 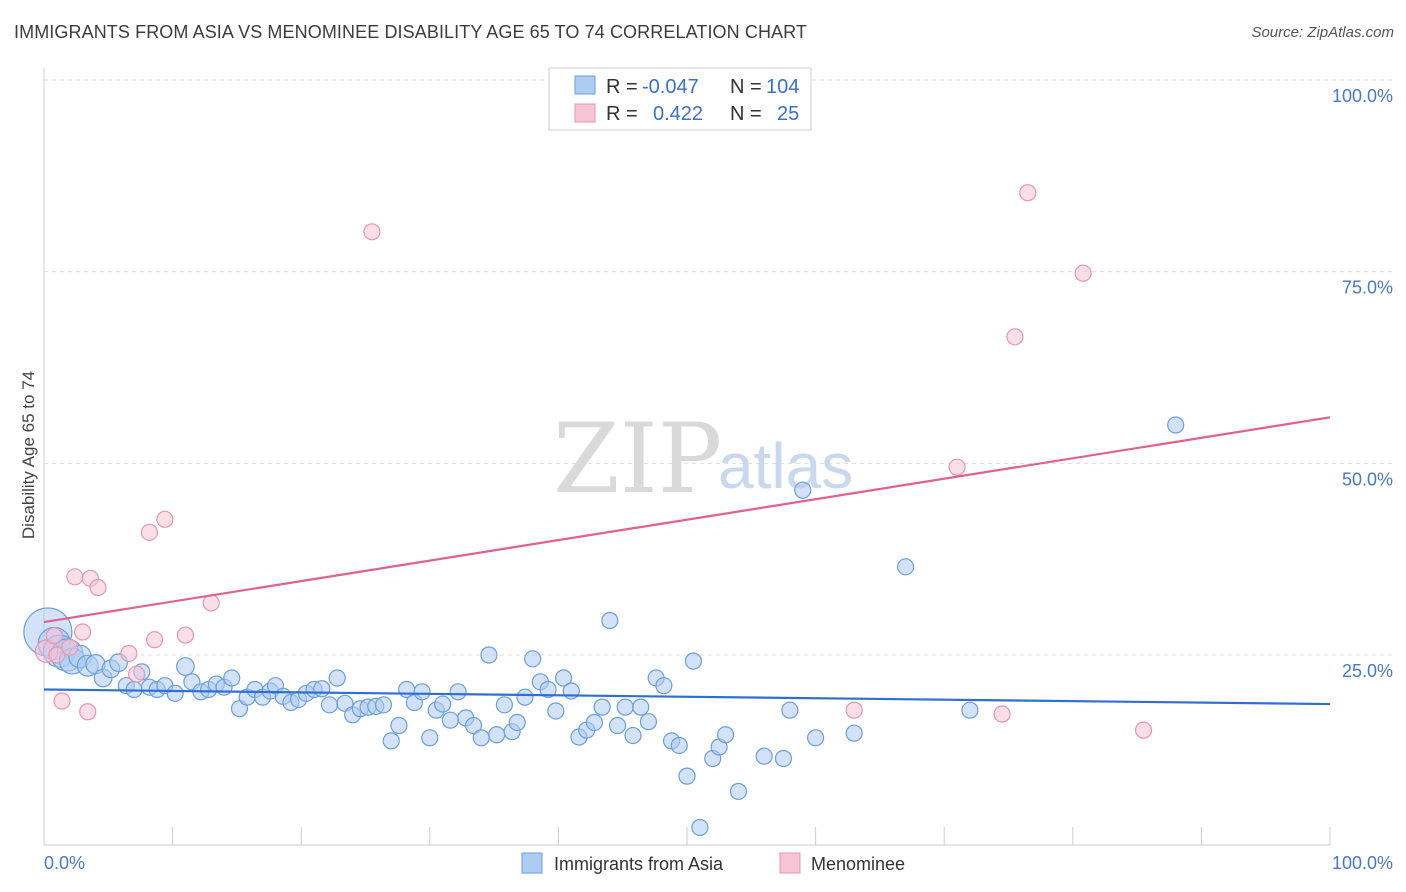 What do you see at coordinates (28, 455) in the screenshot?
I see `y-axis-title: Disability Age 65 to 74` at bounding box center [28, 455].